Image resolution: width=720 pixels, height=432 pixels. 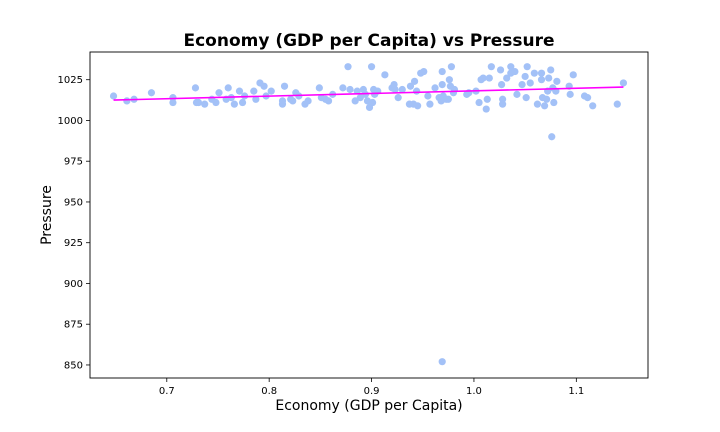 I want to click on y-axis: 850 875 900 925 950 975 1000 1025, so click(x=74, y=223).